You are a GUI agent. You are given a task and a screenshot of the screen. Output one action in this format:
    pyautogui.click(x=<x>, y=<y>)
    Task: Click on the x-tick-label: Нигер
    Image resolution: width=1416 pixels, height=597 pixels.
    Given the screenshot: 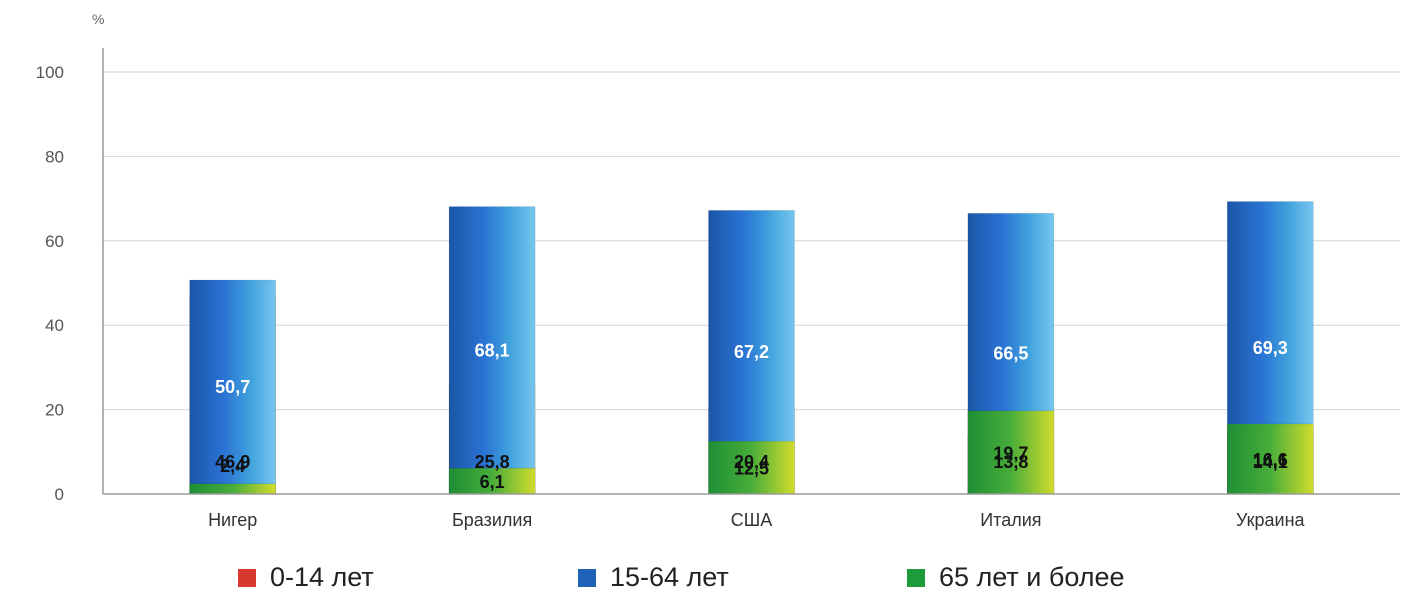 What is the action you would take?
    pyautogui.click(x=232, y=520)
    